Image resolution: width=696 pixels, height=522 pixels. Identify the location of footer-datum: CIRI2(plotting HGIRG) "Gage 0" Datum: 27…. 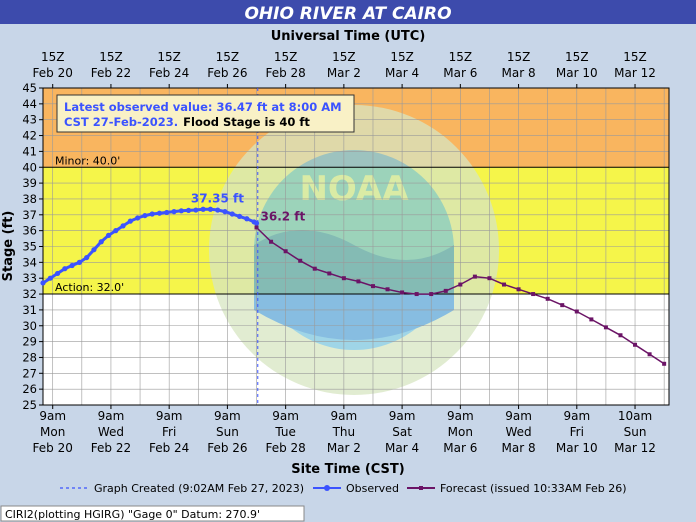
(132, 514).